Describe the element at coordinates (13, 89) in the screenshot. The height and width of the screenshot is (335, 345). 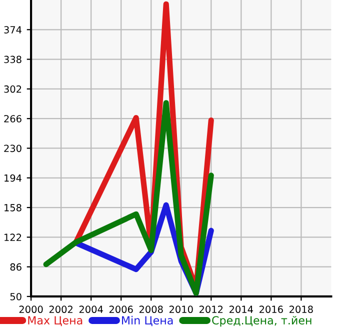
I see `y-tick-label: 302` at that location.